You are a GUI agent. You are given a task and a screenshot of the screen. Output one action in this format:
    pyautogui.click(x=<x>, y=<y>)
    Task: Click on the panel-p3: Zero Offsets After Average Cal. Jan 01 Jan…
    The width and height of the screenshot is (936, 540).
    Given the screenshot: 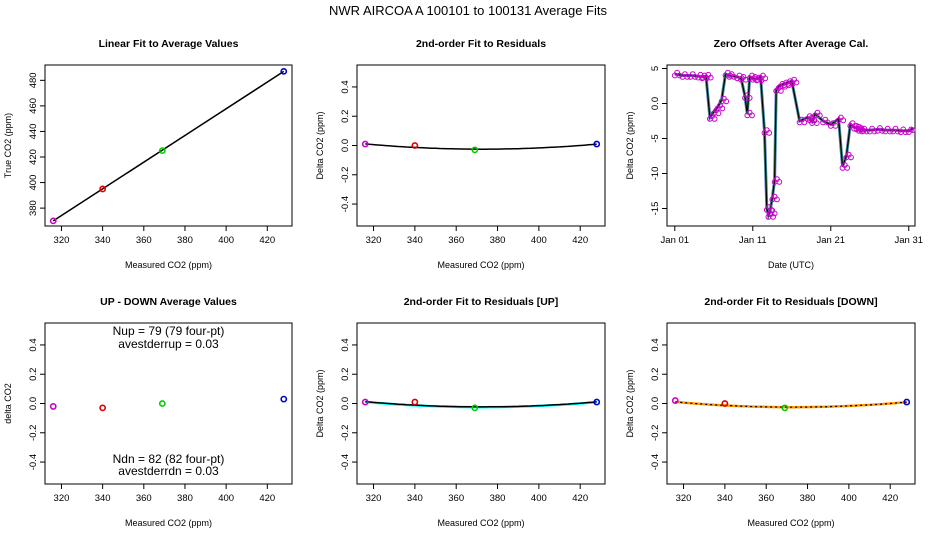 What is the action you would take?
    pyautogui.click(x=774, y=154)
    